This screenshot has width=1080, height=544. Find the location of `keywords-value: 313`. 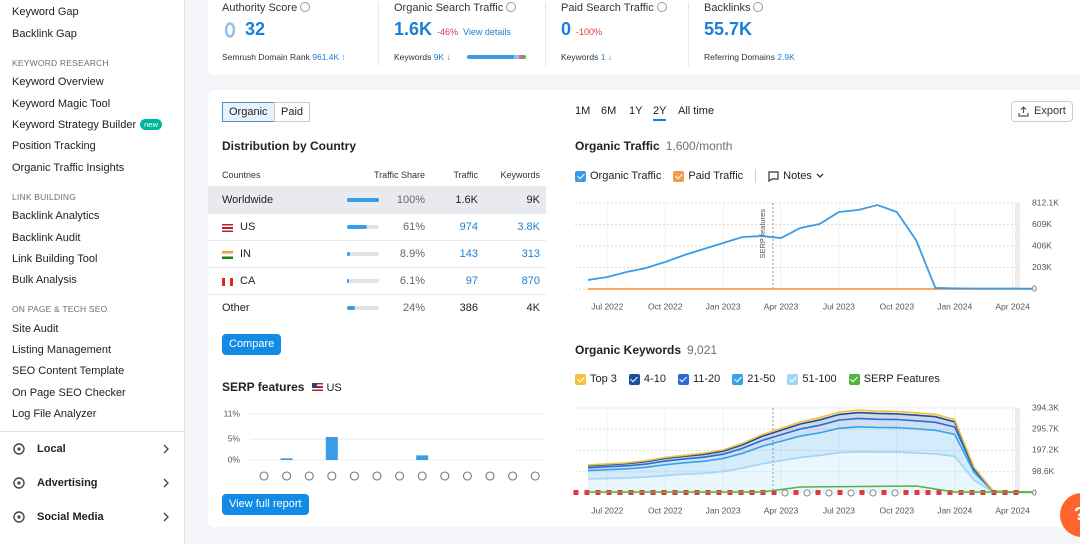

keywords-value: 313 is located at coordinates (530, 254).